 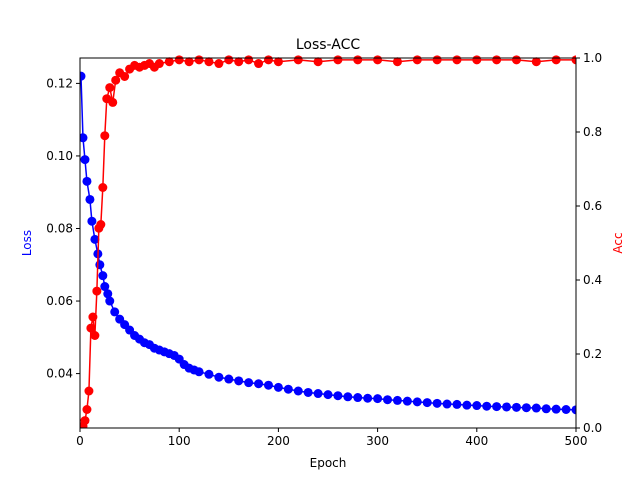 What do you see at coordinates (476, 441) in the screenshot?
I see `x-tick-label: 400` at bounding box center [476, 441].